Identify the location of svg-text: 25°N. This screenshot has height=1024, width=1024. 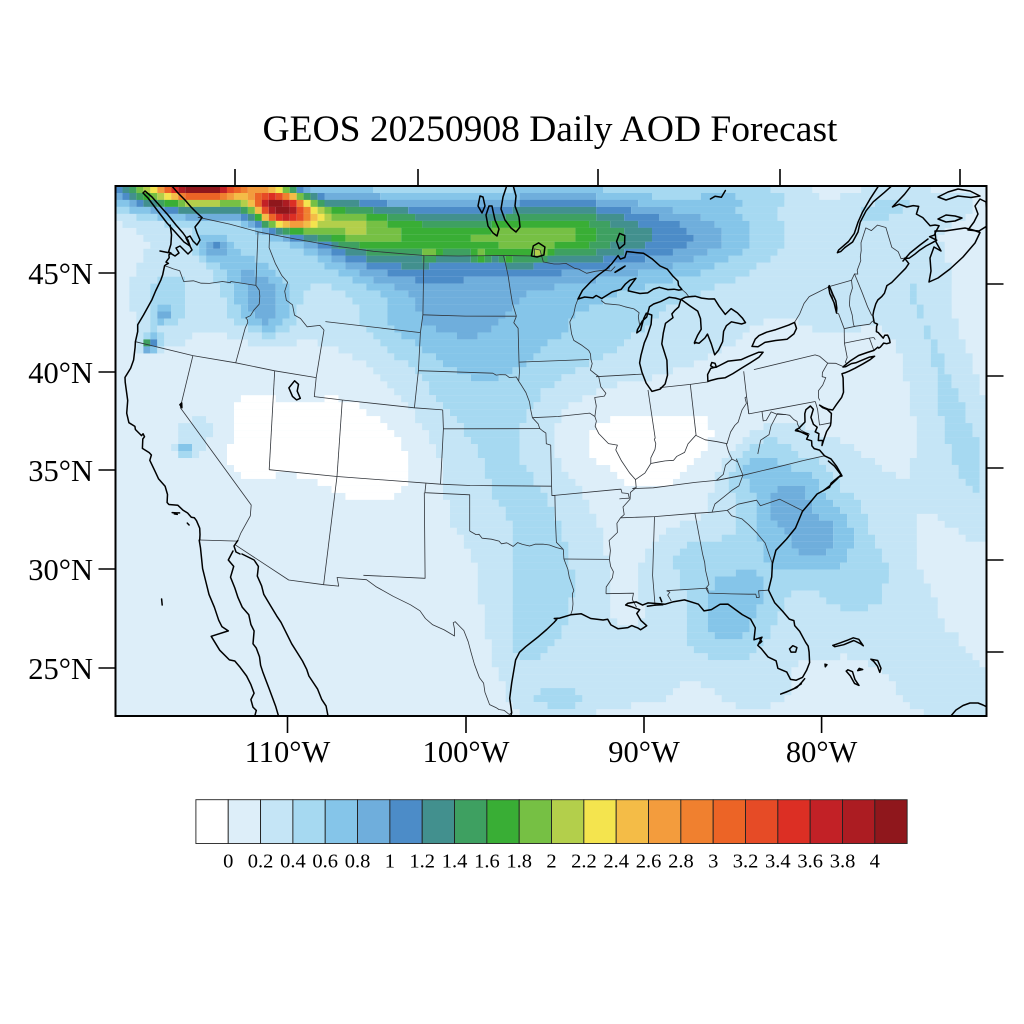
(60, 669).